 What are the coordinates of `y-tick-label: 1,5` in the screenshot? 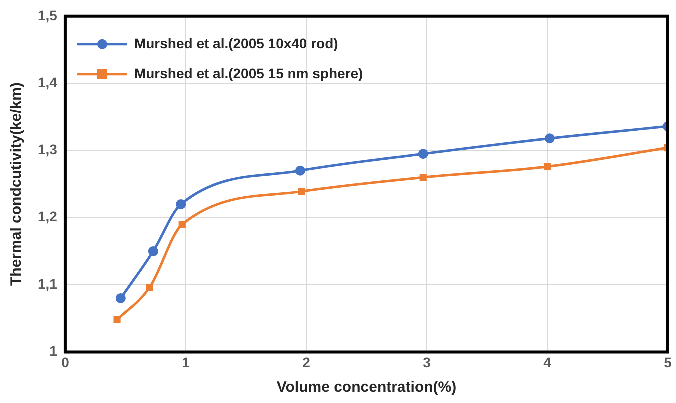 It's located at (48, 15).